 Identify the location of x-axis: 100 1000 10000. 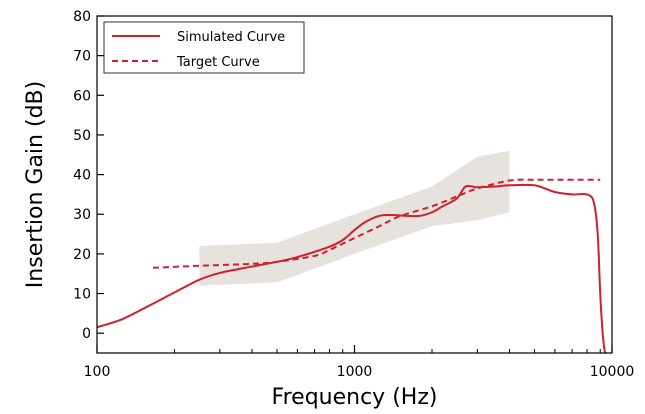
(359, 362).